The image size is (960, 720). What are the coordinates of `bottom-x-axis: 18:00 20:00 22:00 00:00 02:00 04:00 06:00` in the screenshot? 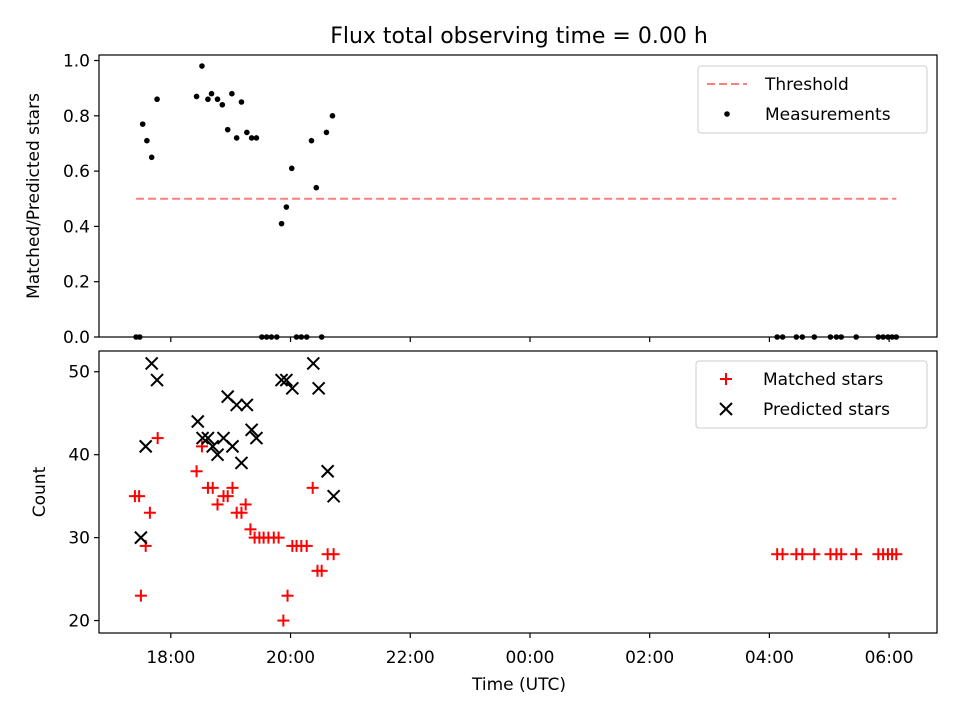 It's located at (530, 650).